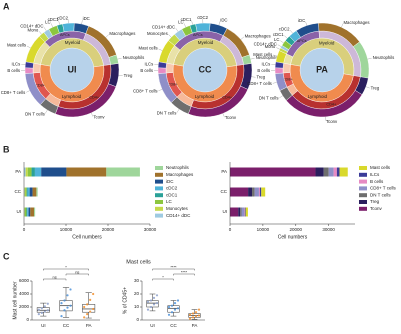 The image size is (401, 334). Describe the element at coordinates (138, 262) in the screenshot. I see `chart-title: Mast cells` at that location.